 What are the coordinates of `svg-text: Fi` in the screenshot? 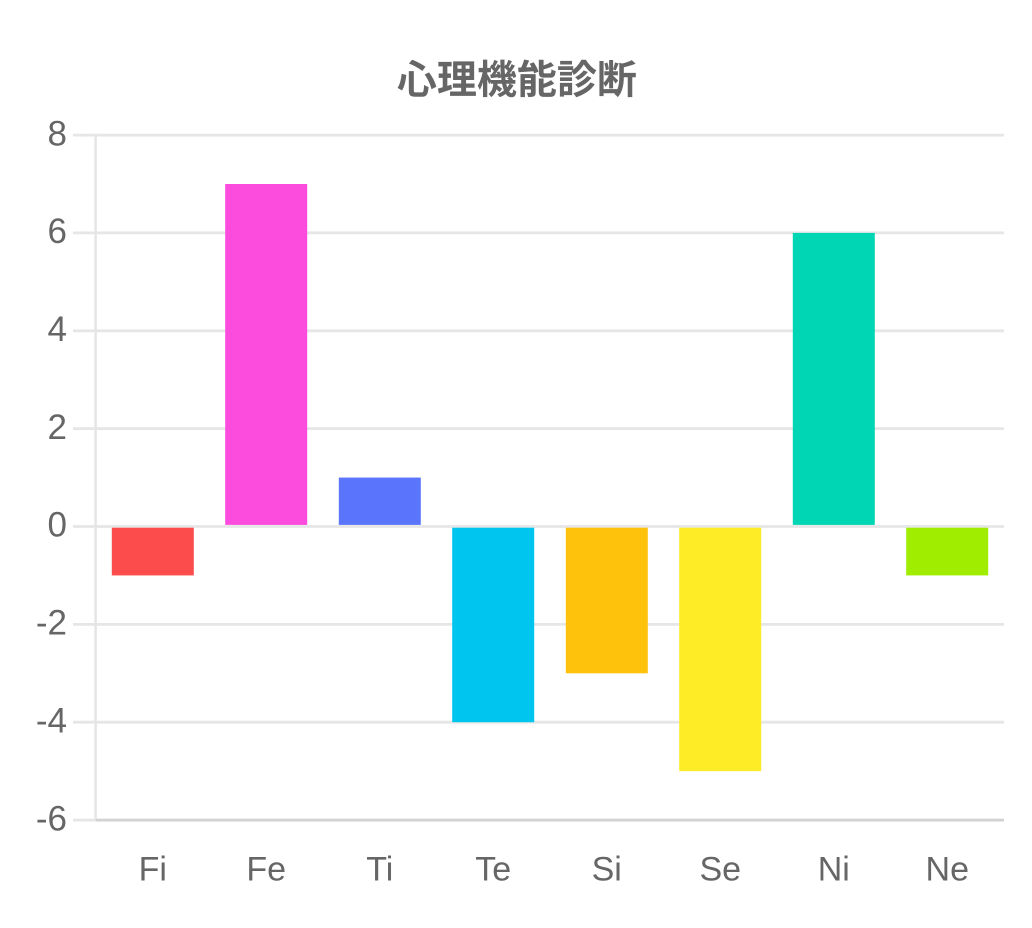 It's located at (153, 870).